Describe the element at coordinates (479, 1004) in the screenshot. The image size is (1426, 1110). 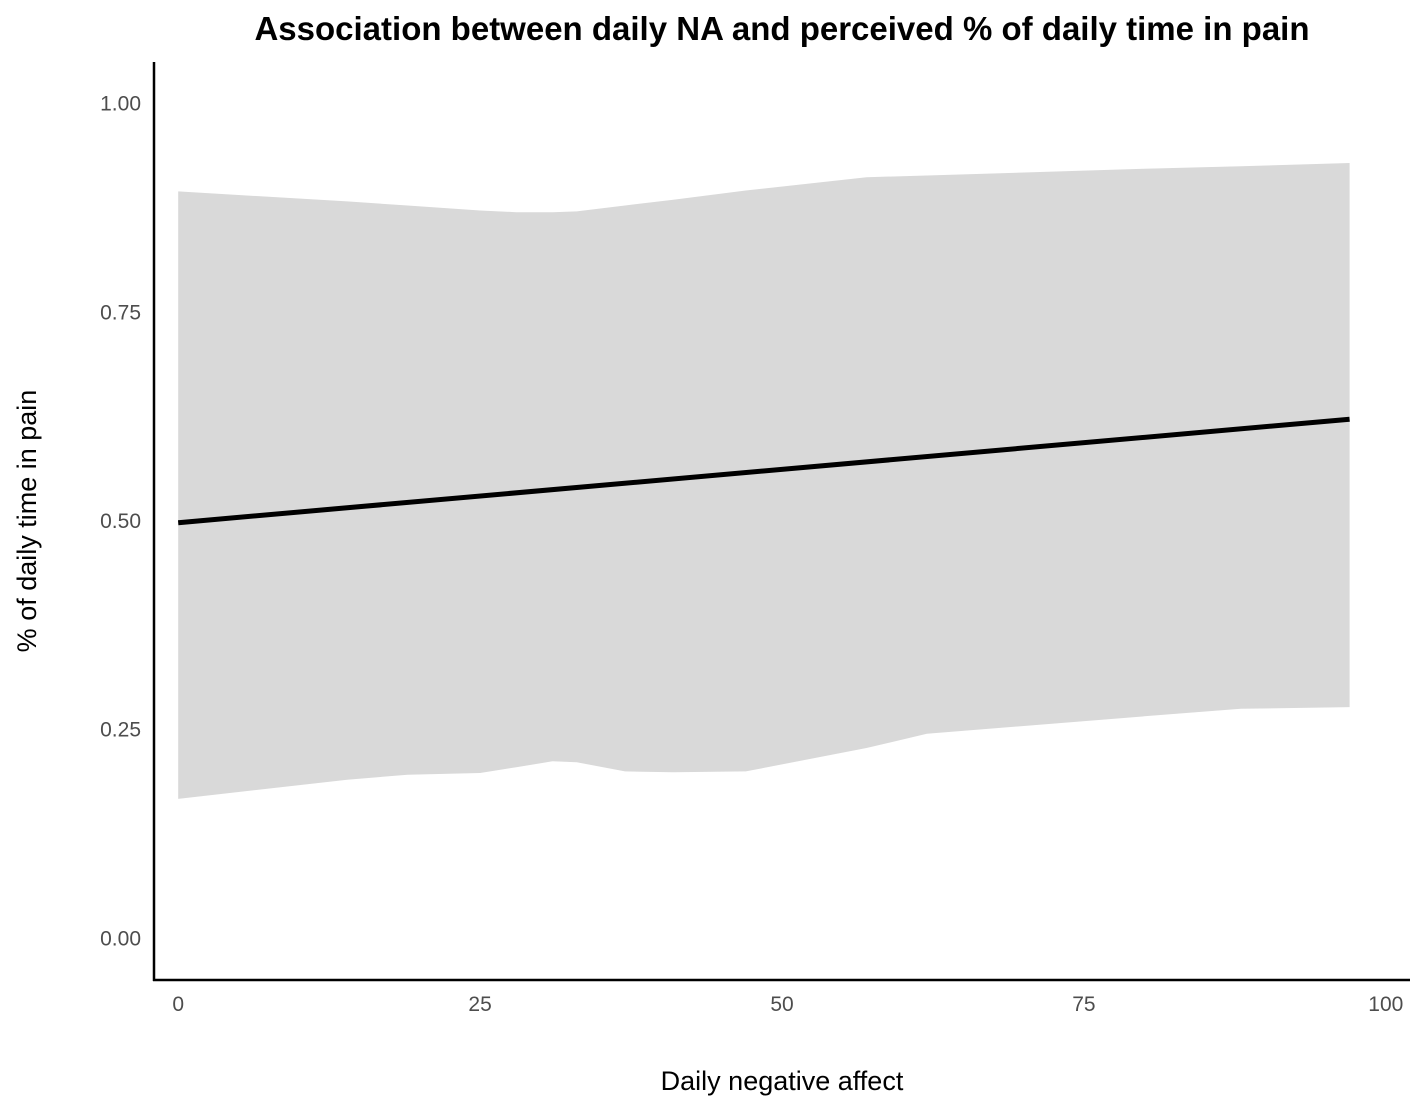
I see `x-tick-label: 25` at that location.